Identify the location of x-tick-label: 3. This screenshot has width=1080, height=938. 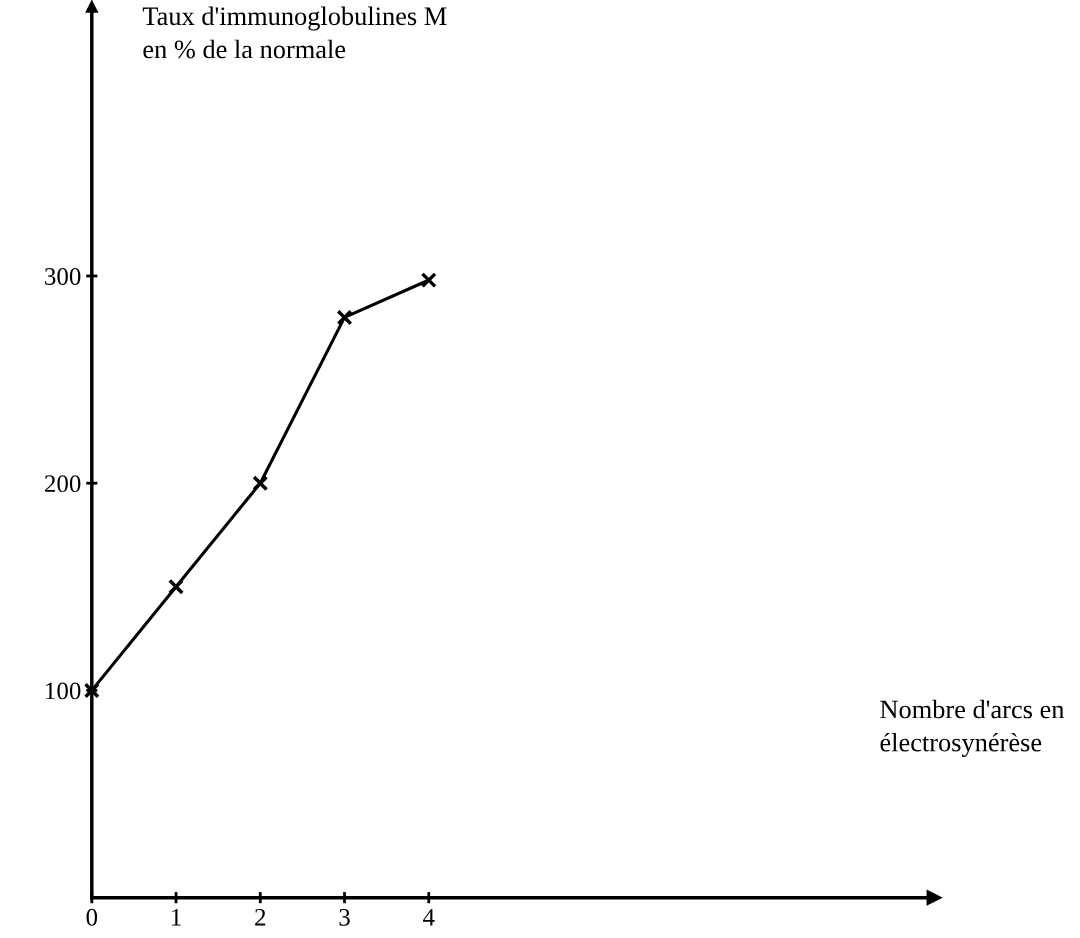
(344, 917).